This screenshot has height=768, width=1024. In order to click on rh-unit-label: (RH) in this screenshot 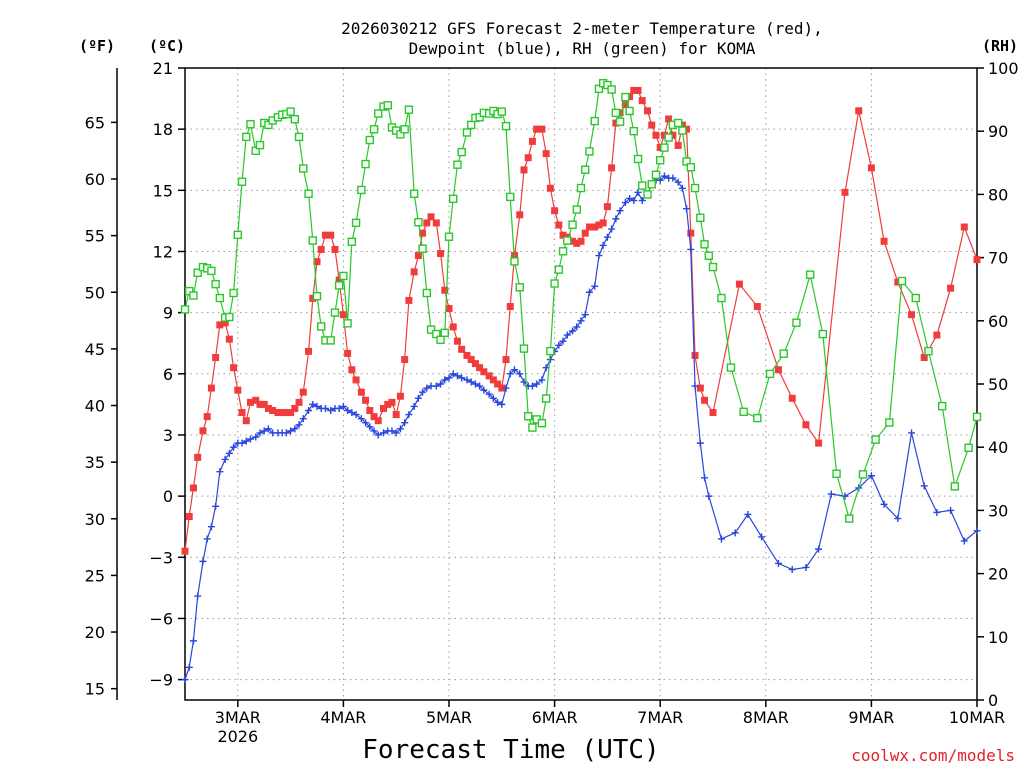, I will do `click(1000, 46)`.